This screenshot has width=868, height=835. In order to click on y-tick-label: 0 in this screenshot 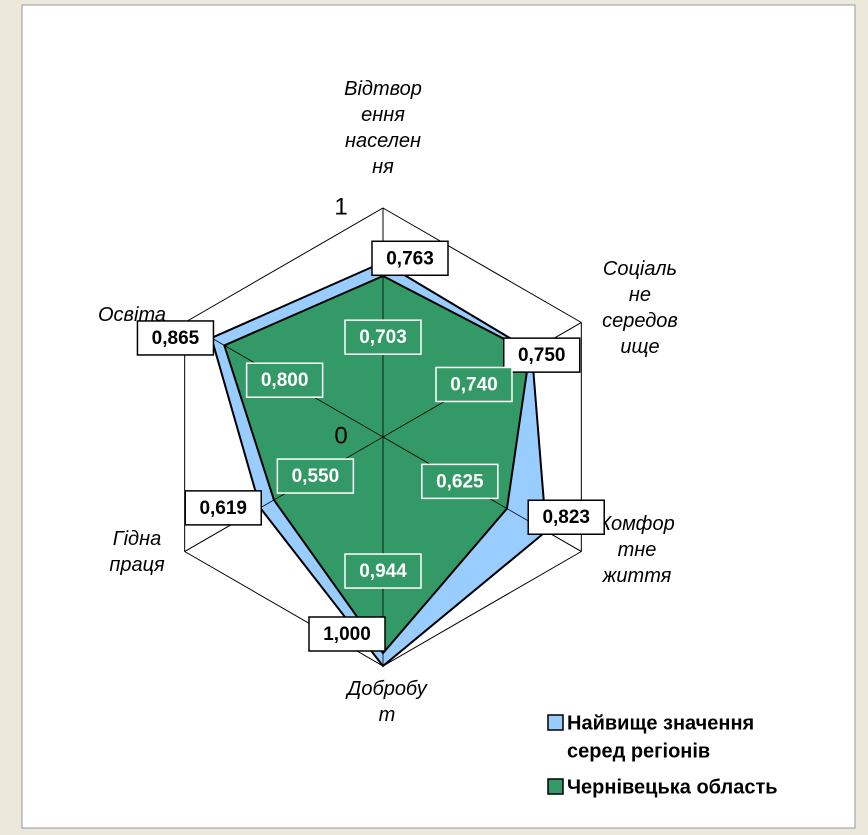, I will do `click(340, 435)`.